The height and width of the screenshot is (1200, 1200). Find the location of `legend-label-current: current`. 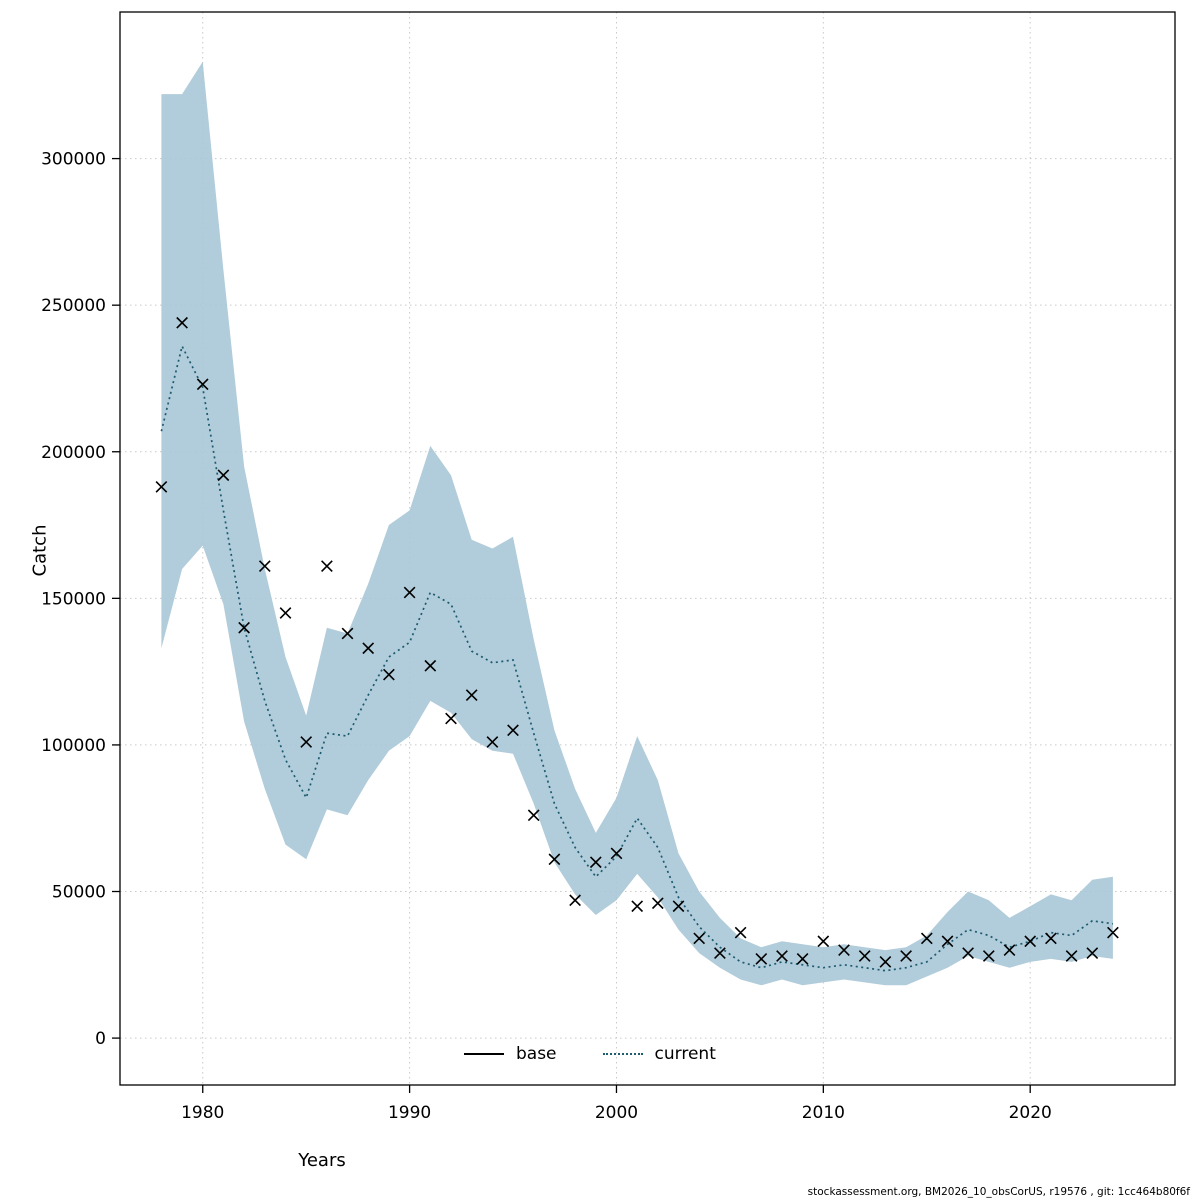

legend-label-current: current is located at coordinates (685, 1054).